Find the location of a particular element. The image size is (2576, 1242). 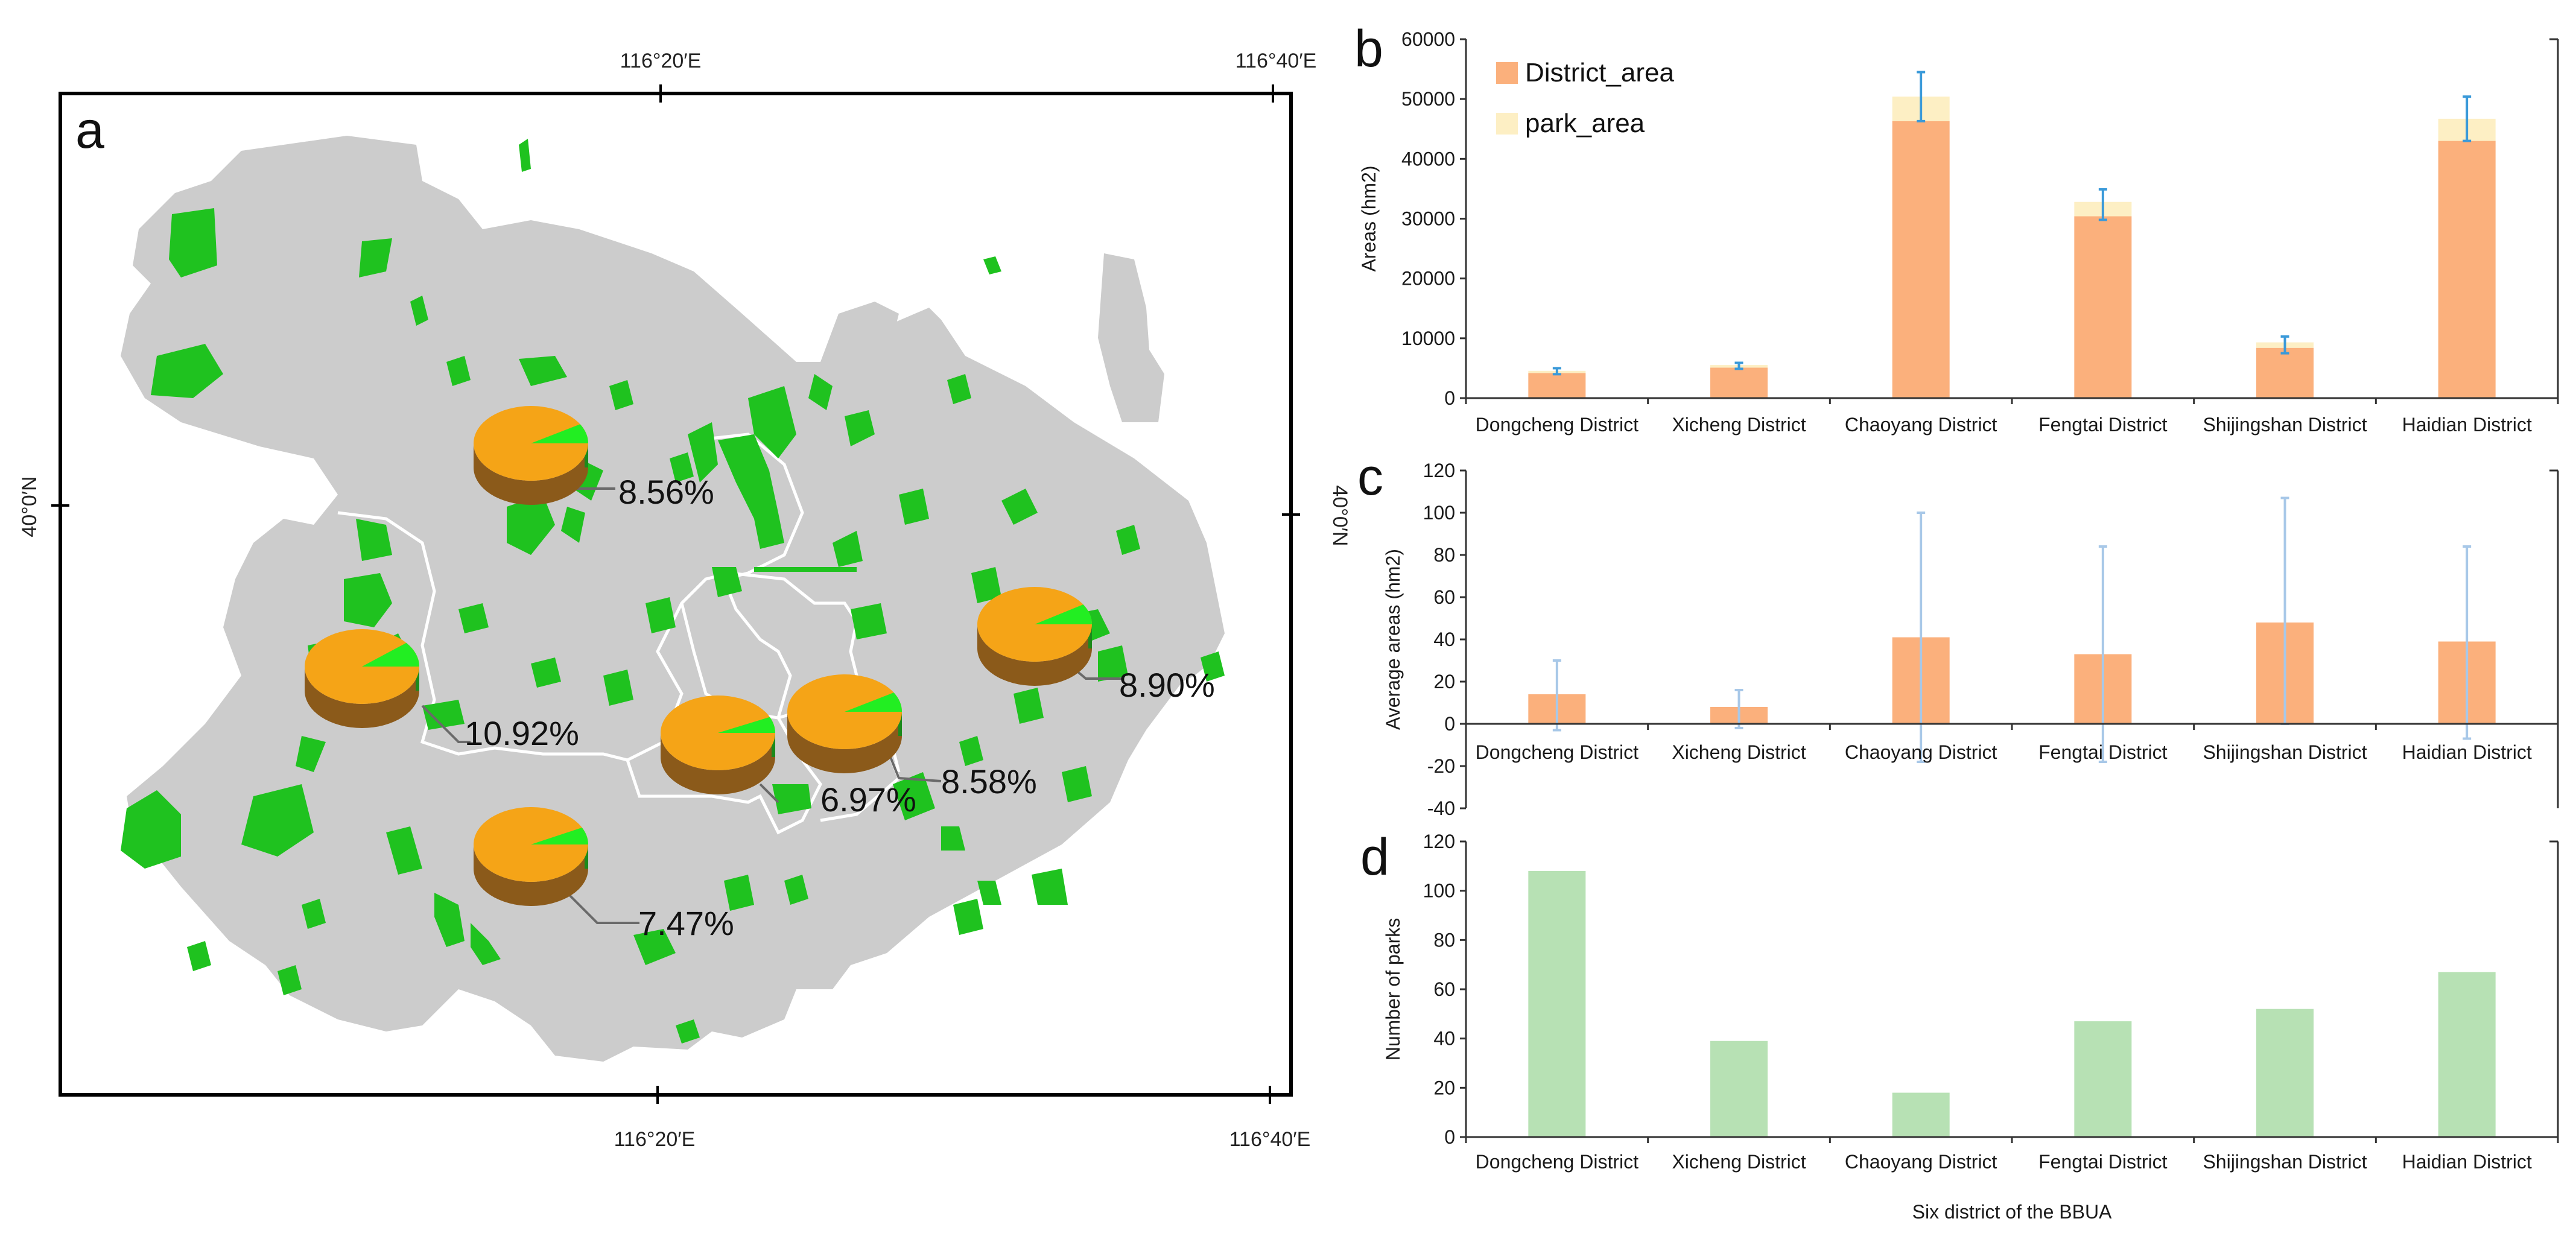

lon-label-top-1: 116°20′E is located at coordinates (661, 60).